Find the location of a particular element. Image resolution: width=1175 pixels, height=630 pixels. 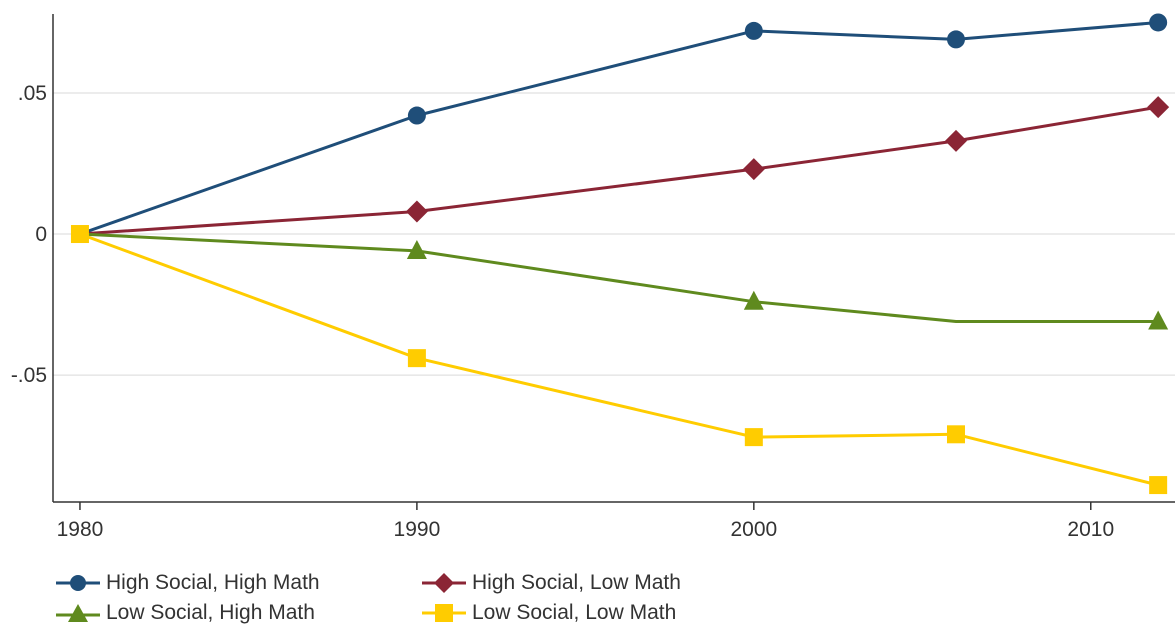

legend-label: Low Social, Low Math is located at coordinates (574, 612).